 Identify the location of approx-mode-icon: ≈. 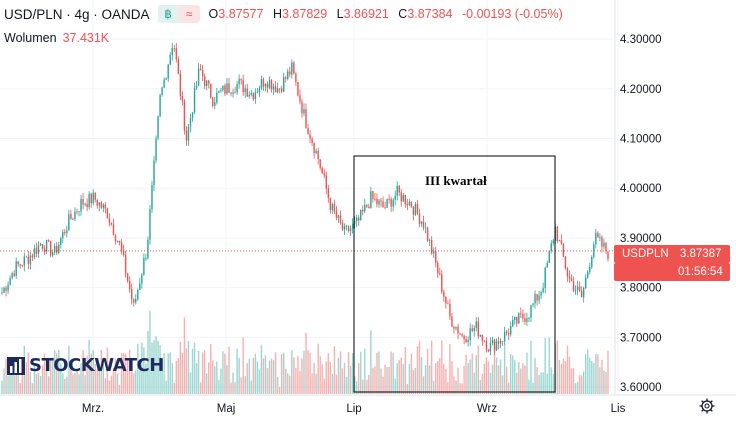
(189, 14).